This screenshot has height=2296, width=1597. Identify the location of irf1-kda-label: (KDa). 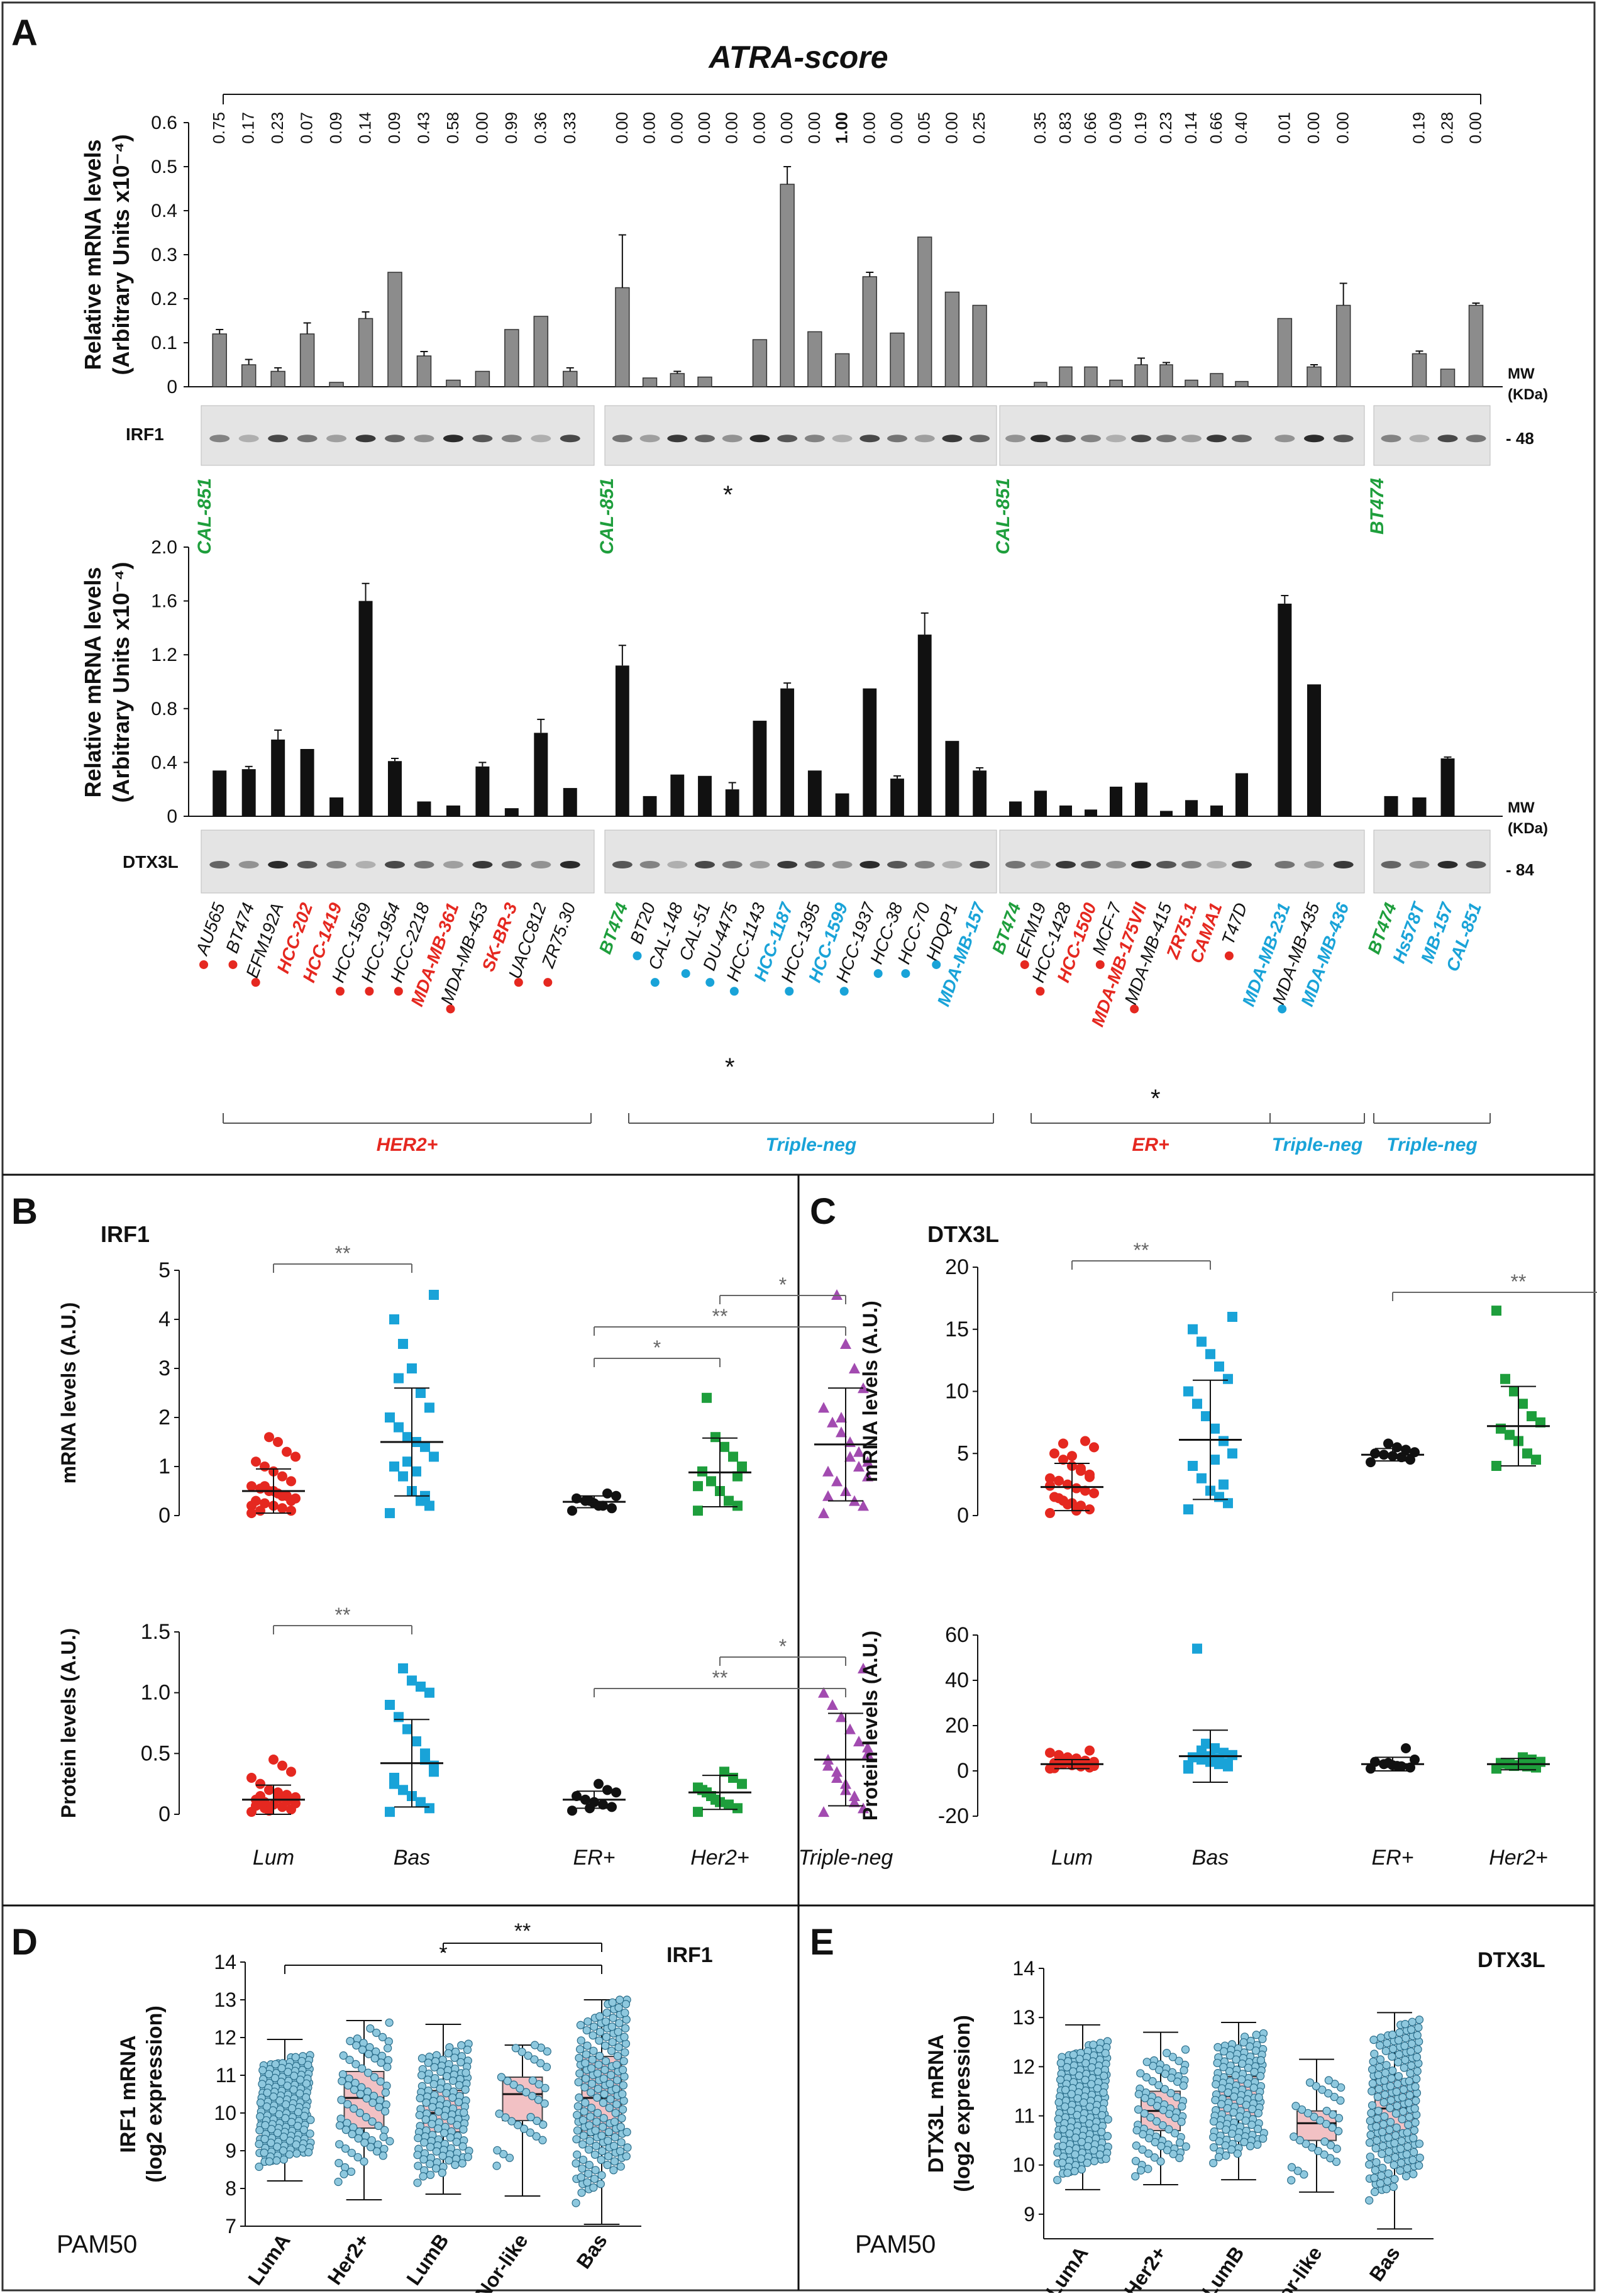
(1528, 394).